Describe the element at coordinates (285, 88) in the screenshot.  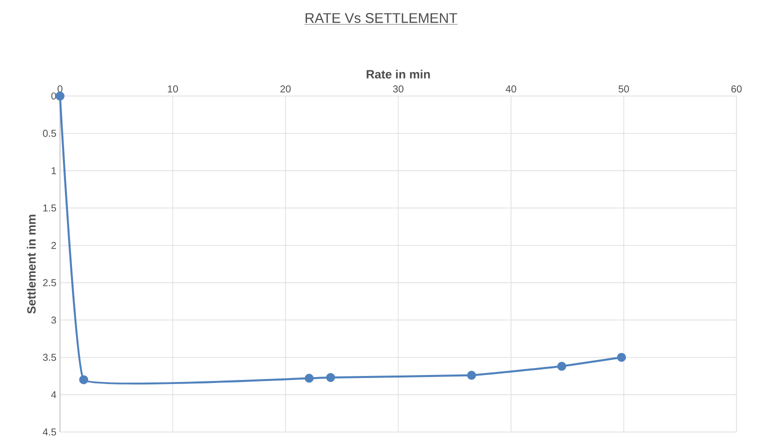
I see `x-tick-label: 20` at that location.